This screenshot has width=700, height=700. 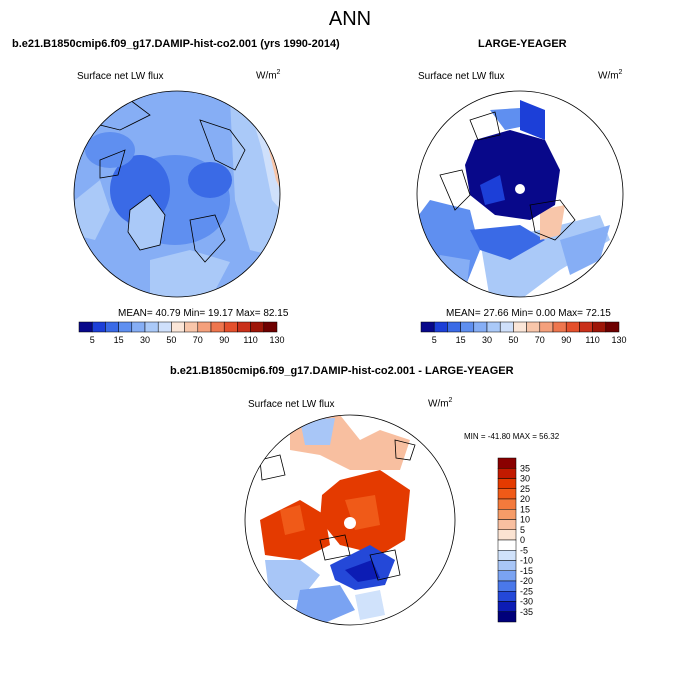 What do you see at coordinates (525, 468) in the screenshot?
I see `colorbar-tick-label: 35` at bounding box center [525, 468].